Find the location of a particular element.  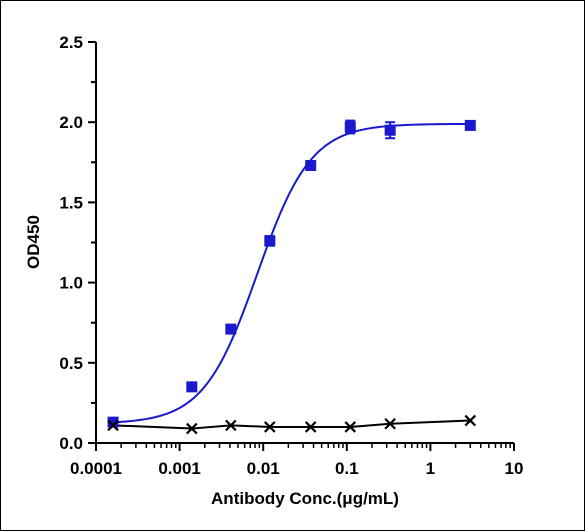

series-2-fit-line is located at coordinates (292, 424).